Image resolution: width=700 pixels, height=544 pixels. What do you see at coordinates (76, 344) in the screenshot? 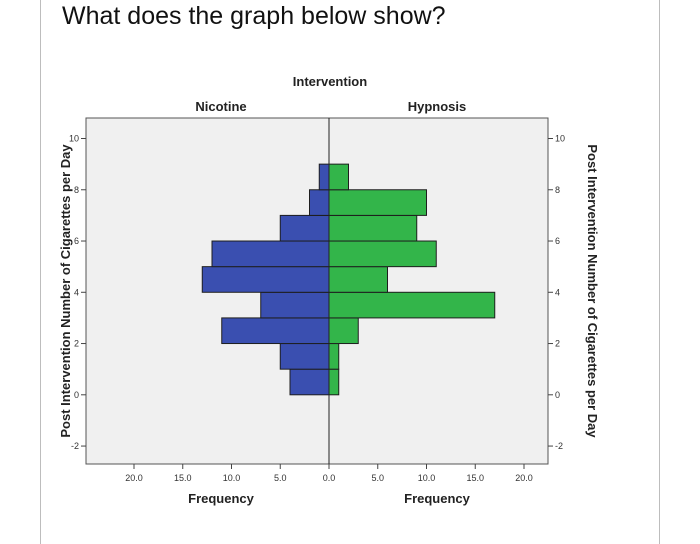
I see `y-tick-label-left-2: 2` at bounding box center [76, 344].